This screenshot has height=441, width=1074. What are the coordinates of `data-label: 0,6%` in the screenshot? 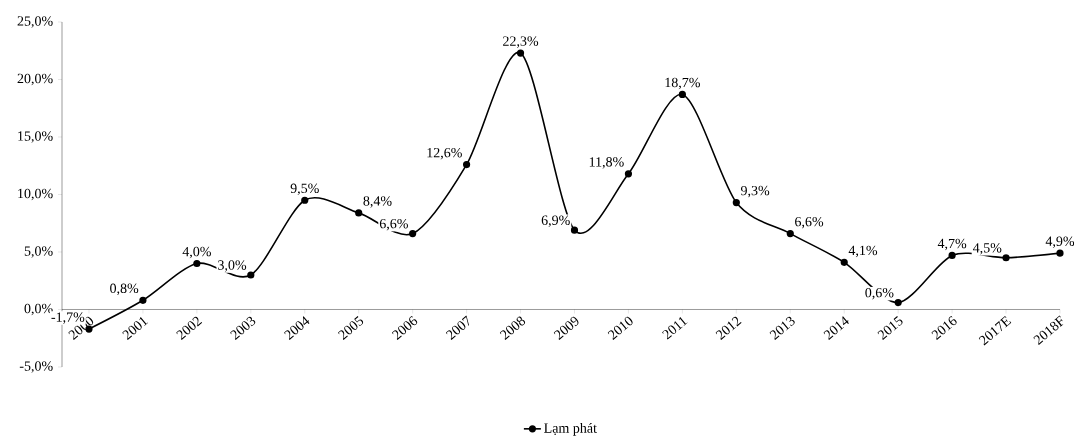 It's located at (879, 293).